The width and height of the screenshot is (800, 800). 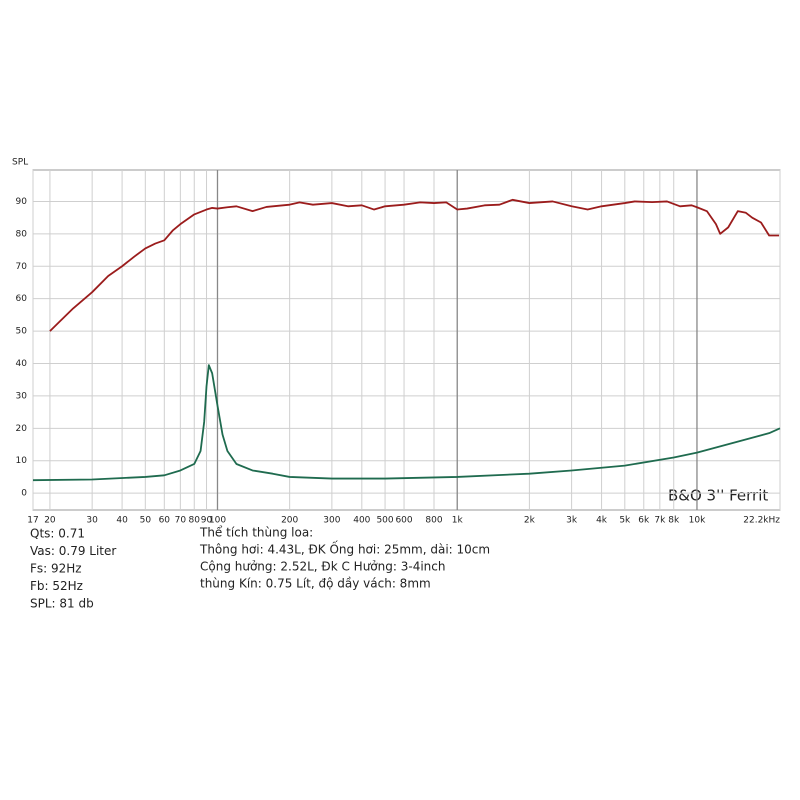 What do you see at coordinates (22, 396) in the screenshot?
I see `y-tick-label: 30` at bounding box center [22, 396].